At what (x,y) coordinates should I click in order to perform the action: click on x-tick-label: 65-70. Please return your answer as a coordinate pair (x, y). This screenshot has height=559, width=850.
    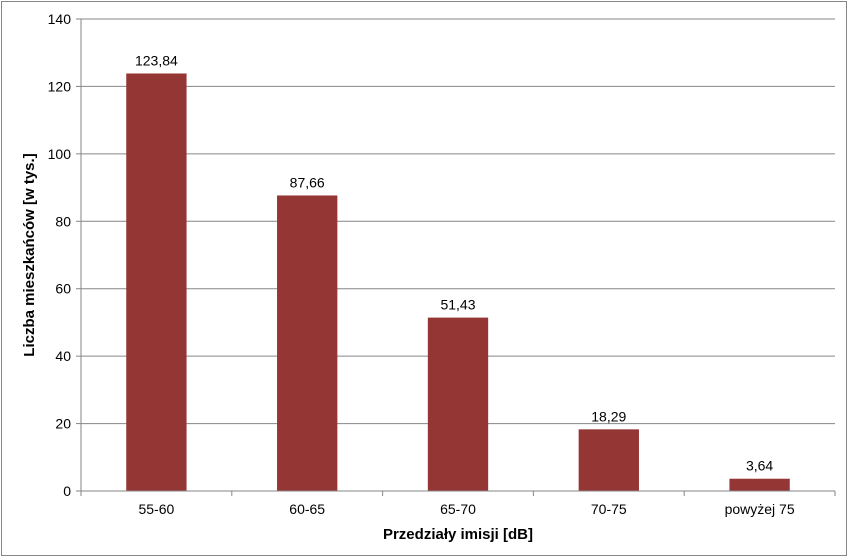
    Looking at the image, I should click on (458, 509).